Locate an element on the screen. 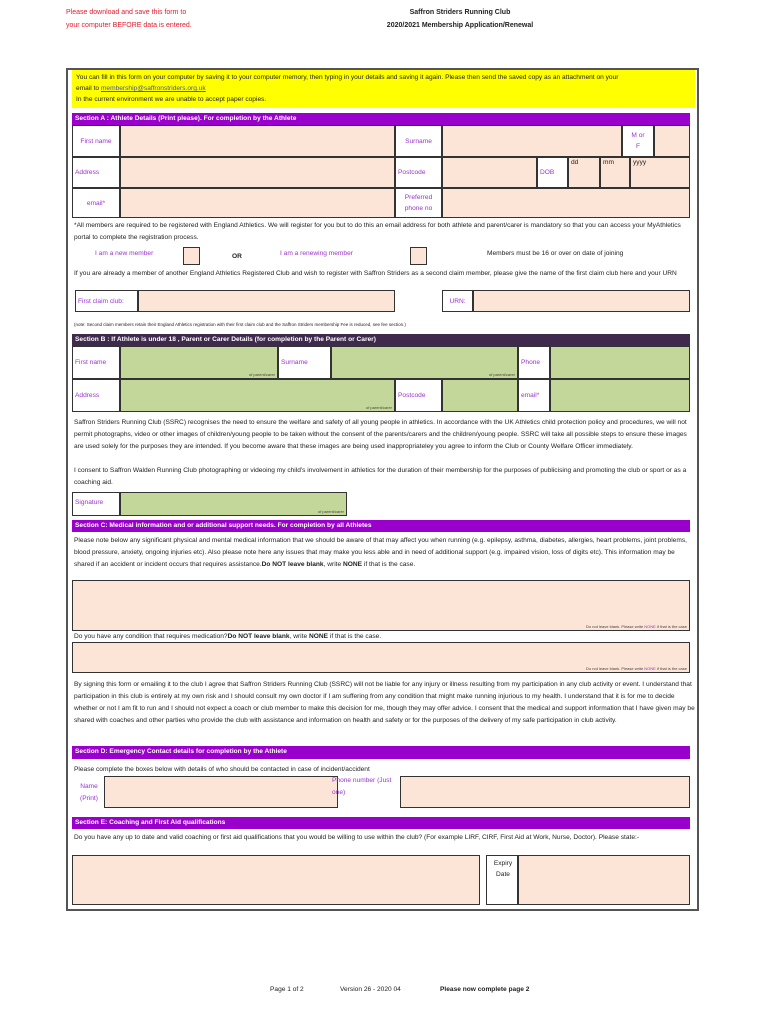  version: Version 26 - 2020 04 is located at coordinates (370, 989).